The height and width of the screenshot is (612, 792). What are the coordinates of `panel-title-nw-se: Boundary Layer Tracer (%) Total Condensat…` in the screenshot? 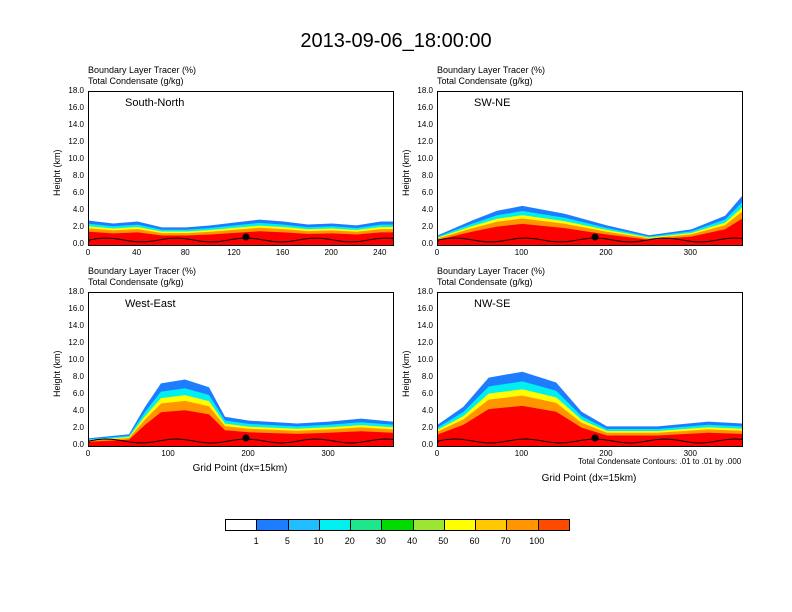 It's located at (491, 276).